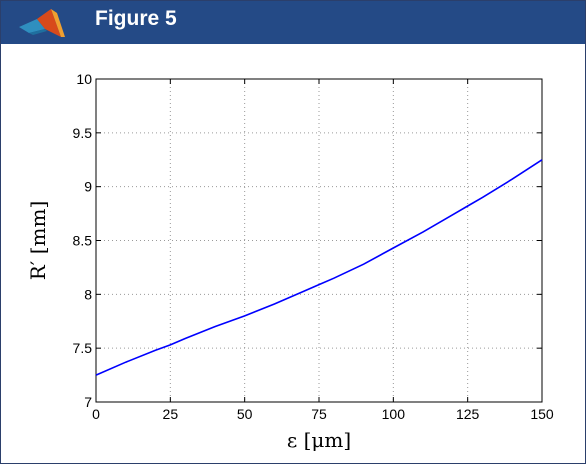 This screenshot has height=464, width=586. What do you see at coordinates (38, 241) in the screenshot?
I see `y-axis-label: R′ [mm]` at bounding box center [38, 241].